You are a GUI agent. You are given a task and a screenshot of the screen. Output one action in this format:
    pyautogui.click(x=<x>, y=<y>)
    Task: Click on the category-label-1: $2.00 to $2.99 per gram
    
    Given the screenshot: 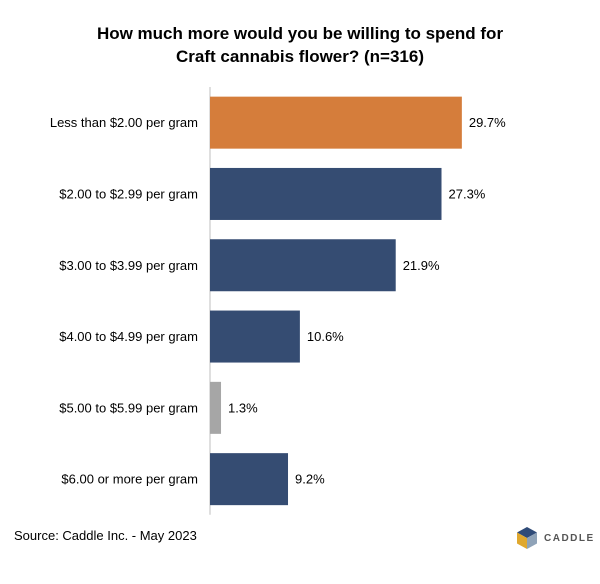 What is the action you would take?
    pyautogui.click(x=128, y=193)
    